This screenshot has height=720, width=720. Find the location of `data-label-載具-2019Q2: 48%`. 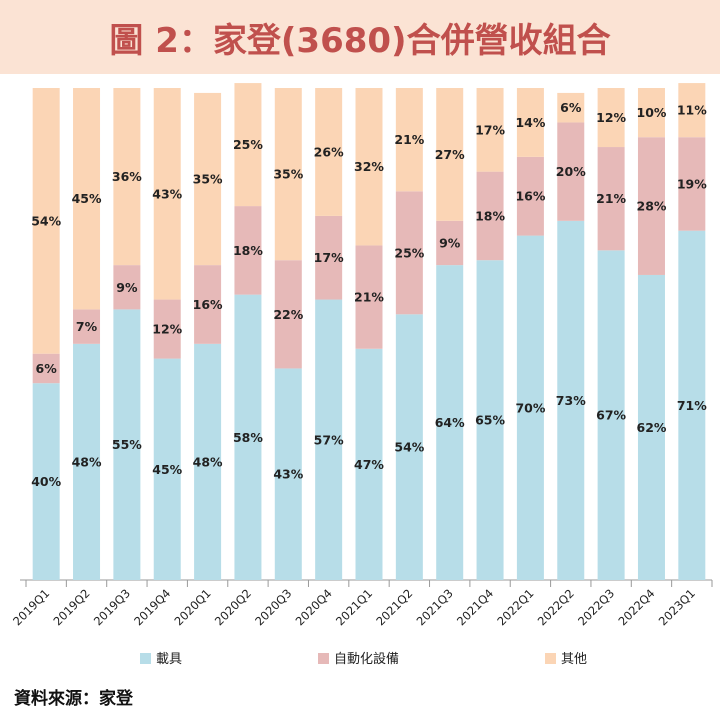

data-label-載具-2019Q2: 48% is located at coordinates (87, 461).